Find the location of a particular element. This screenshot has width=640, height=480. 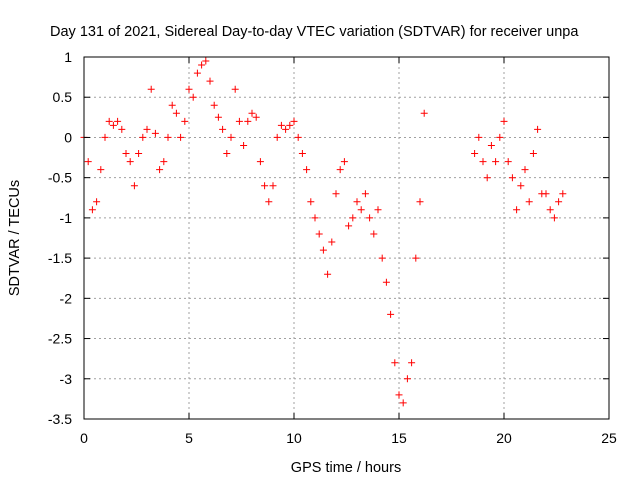

y-tick-label: 0.5 is located at coordinates (63, 97).